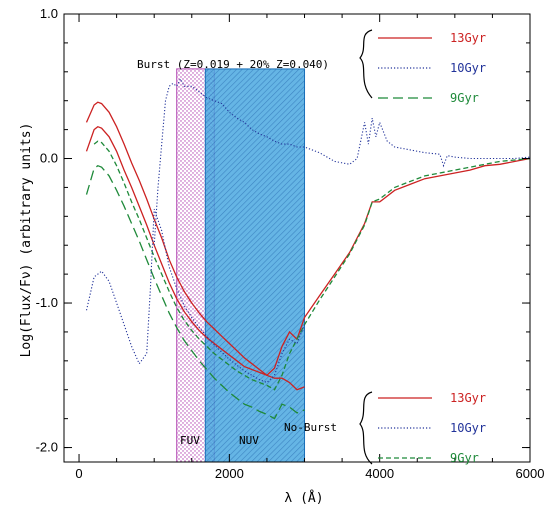  What do you see at coordinates (190, 440) in the screenshot?
I see `fuv-band-label: FUV` at bounding box center [190, 440].